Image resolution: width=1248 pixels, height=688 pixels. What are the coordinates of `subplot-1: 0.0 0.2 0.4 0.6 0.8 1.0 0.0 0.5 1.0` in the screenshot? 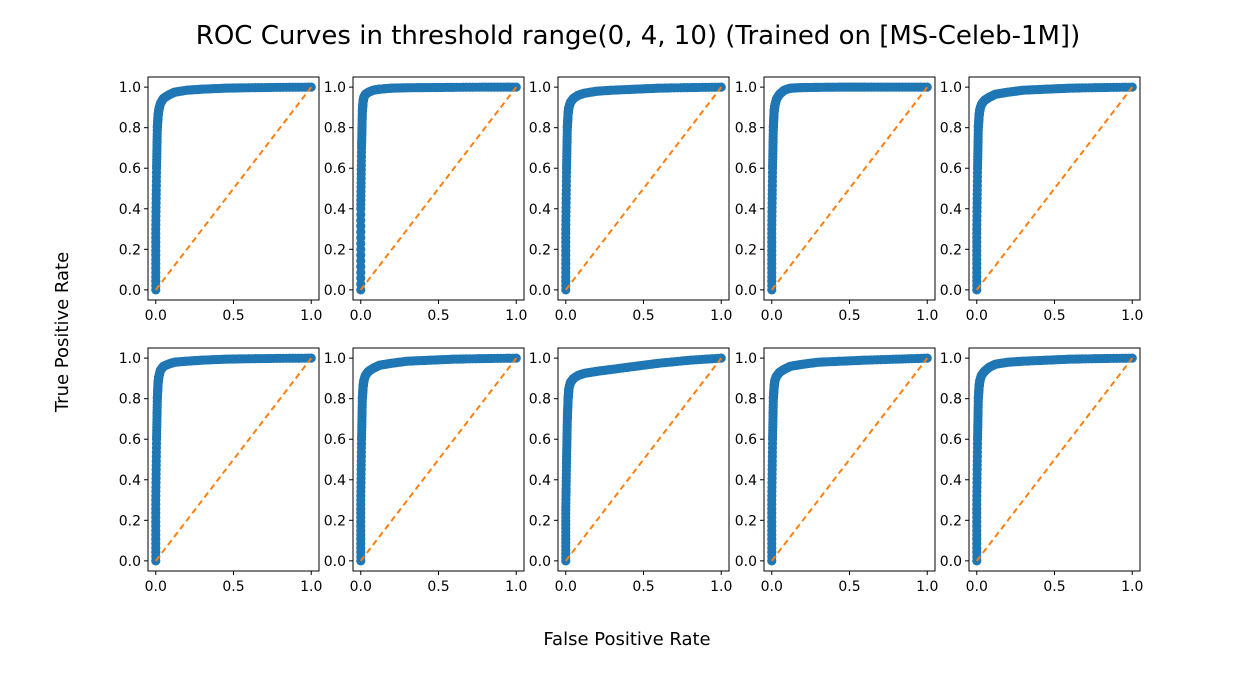 It's located at (220, 200).